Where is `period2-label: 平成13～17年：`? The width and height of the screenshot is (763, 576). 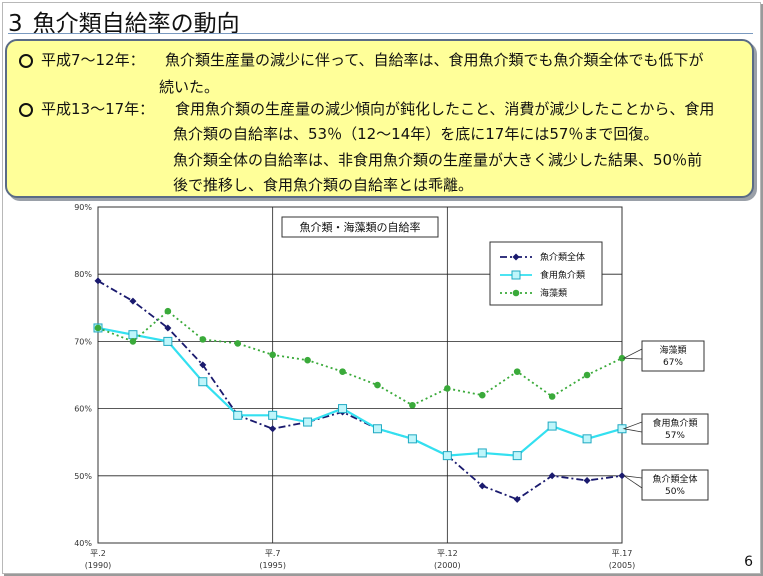
period2-label: 平成13～17年： is located at coordinates (98, 109).